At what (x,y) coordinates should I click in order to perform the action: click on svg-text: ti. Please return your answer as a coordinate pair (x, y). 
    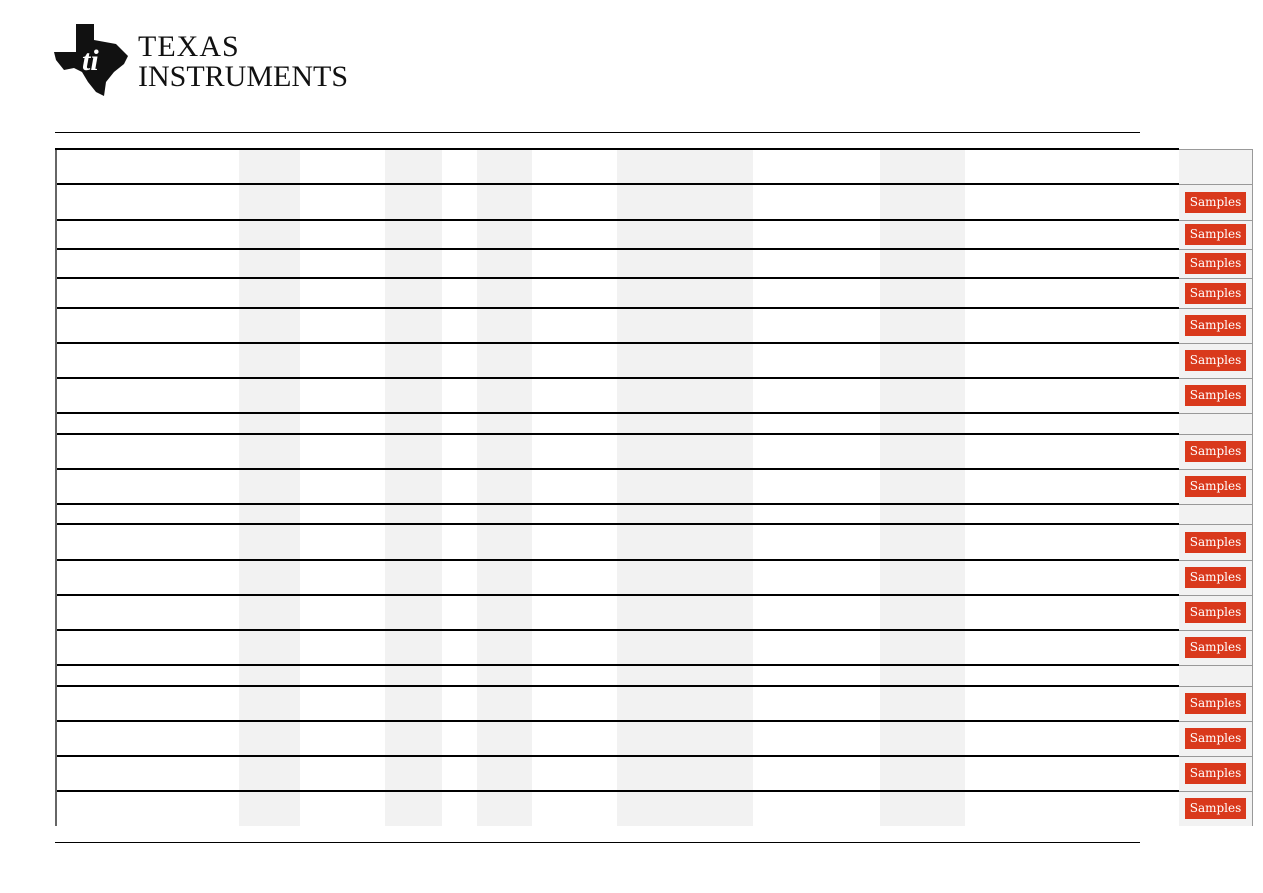
    Looking at the image, I should click on (90, 60).